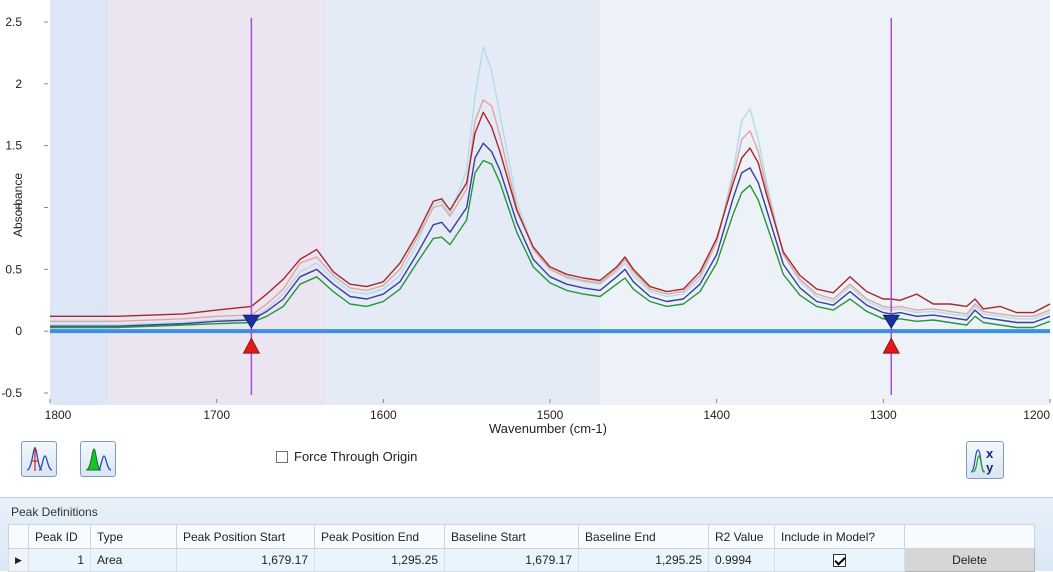  Describe the element at coordinates (18, 331) in the screenshot. I see `y-tick-label: 0` at that location.